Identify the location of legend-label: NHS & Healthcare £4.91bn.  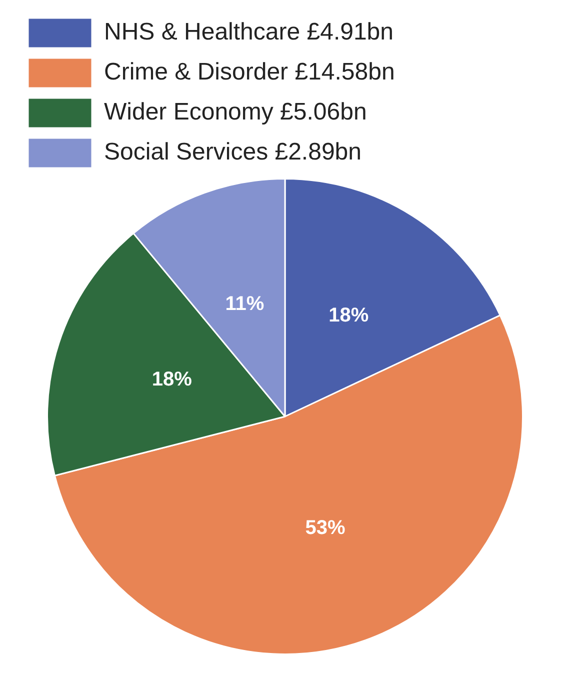
(249, 32).